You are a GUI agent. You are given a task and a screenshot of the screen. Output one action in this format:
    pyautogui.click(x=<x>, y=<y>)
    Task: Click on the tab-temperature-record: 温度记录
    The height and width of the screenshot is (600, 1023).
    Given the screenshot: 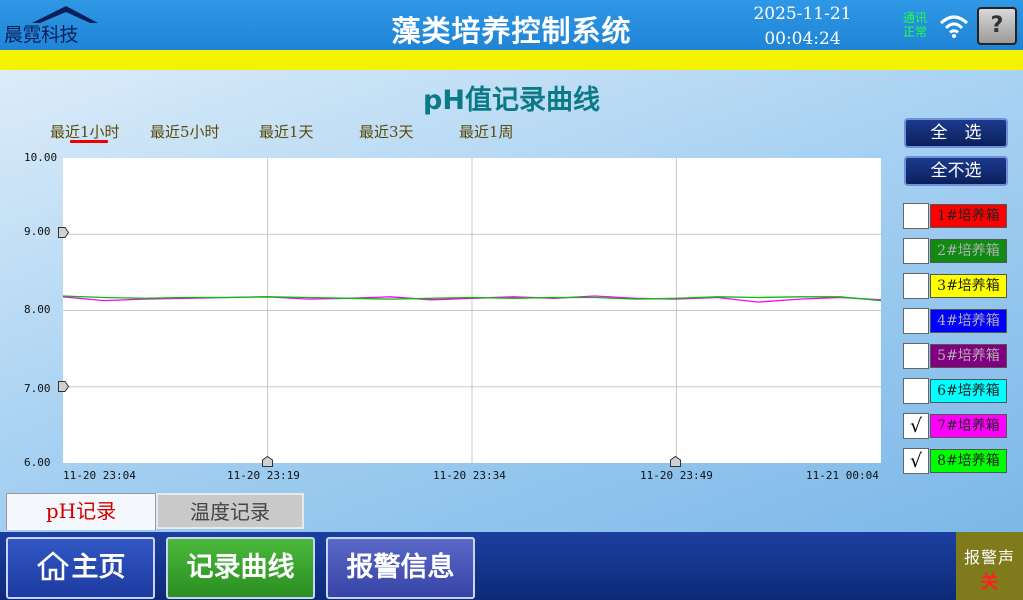 What is the action you would take?
    pyautogui.click(x=230, y=511)
    